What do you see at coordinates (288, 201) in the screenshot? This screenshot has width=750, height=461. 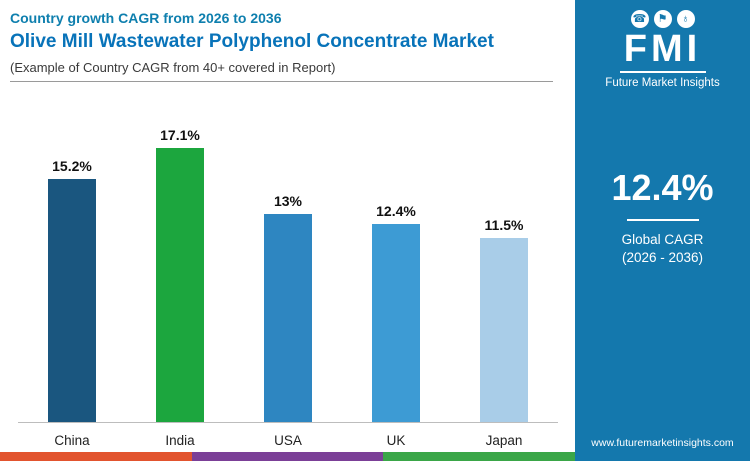 I see `bar-value-label: 13%` at bounding box center [288, 201].